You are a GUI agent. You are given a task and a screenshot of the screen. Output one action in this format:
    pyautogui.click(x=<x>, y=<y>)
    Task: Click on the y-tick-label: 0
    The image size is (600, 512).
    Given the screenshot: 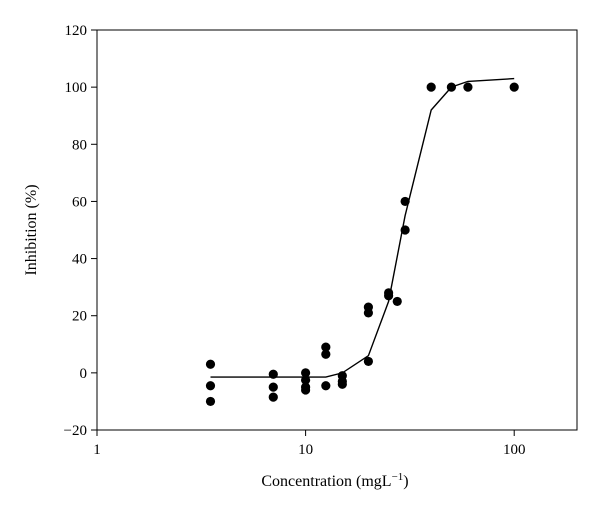 What is the action you would take?
    pyautogui.click(x=84, y=374)
    